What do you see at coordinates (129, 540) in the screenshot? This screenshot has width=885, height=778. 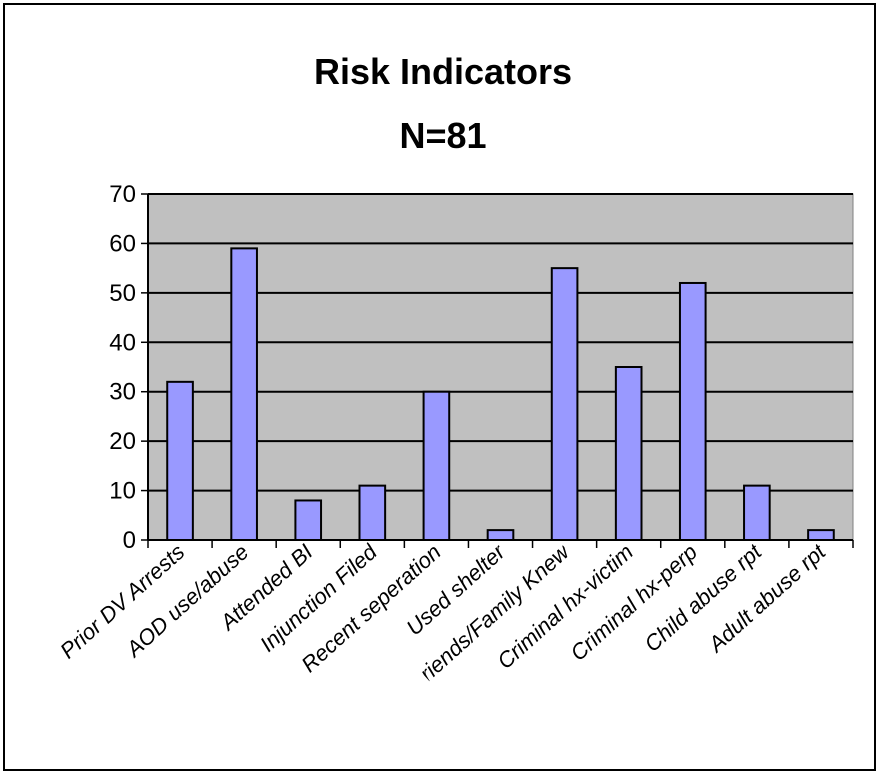 I see `y-tick-label: 0` at bounding box center [129, 540].